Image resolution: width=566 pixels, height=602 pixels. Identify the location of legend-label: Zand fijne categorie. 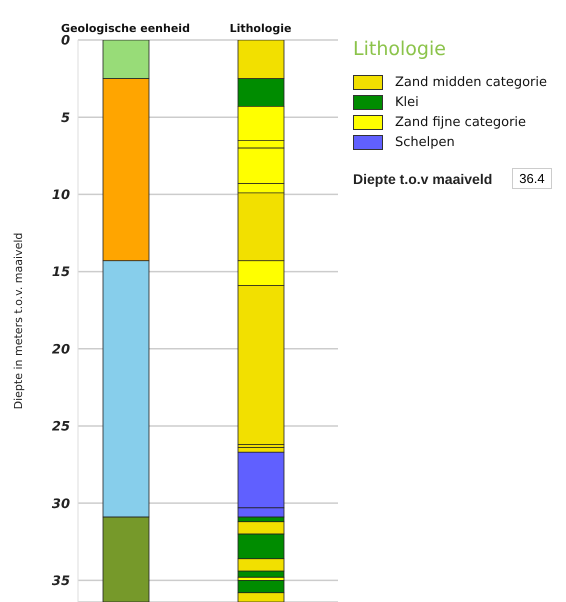
(460, 122).